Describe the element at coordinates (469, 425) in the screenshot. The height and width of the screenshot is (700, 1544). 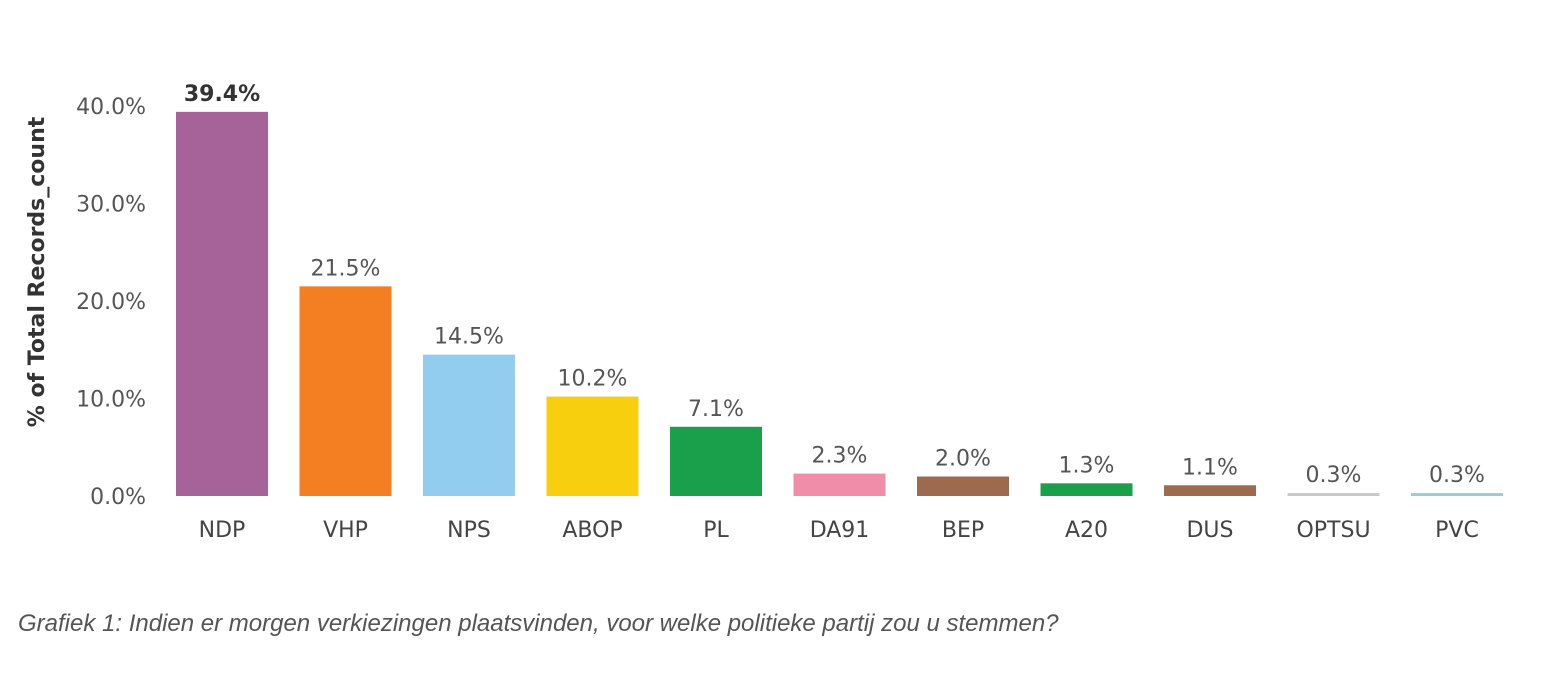
I see `bar-nps` at that location.